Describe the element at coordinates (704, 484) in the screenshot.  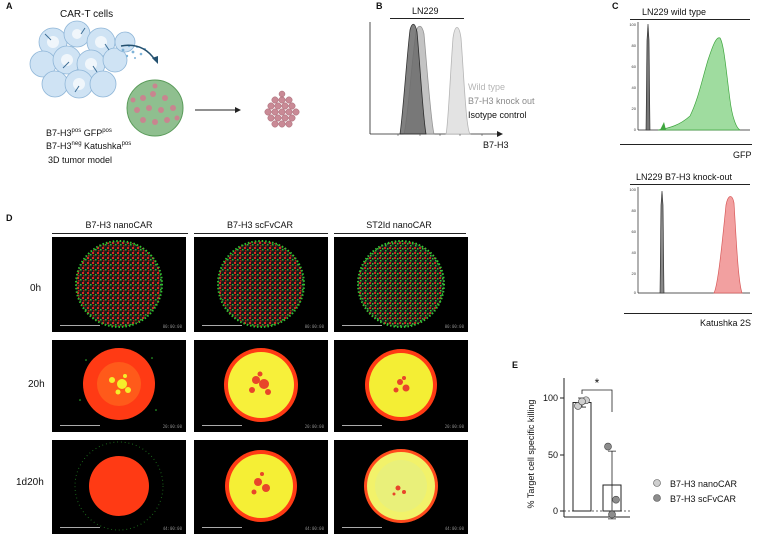
I see `e-legend-nanocar: B7-H3 nanoCAR` at that location.